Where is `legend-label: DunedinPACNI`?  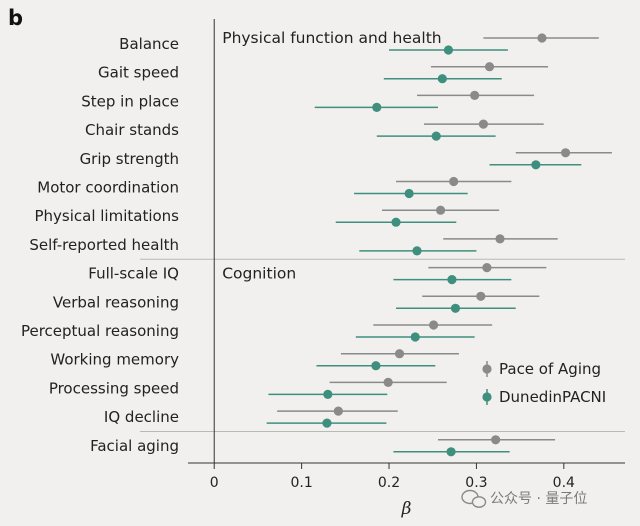
legend-label: DunedinPACNI is located at coordinates (552, 397).